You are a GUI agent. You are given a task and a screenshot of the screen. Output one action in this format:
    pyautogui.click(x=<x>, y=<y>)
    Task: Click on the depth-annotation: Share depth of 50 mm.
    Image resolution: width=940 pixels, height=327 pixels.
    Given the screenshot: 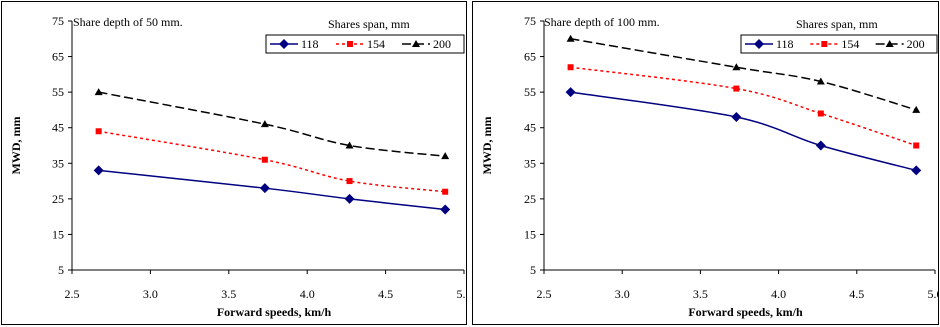 What is the action you would take?
    pyautogui.click(x=128, y=22)
    